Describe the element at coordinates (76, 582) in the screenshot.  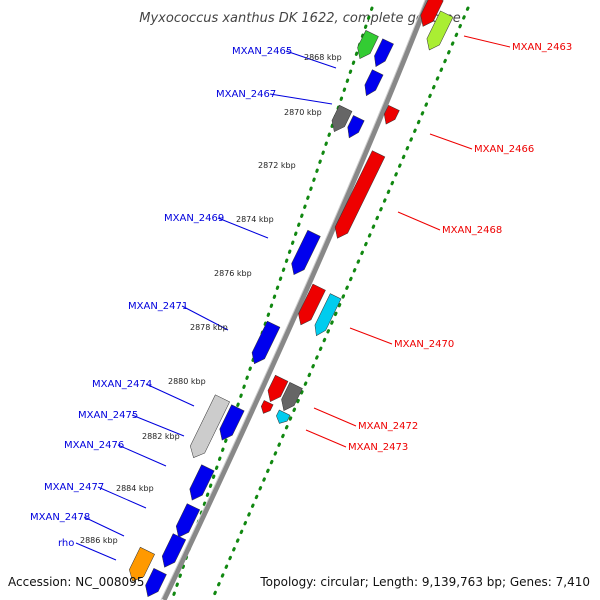
I see `accession-text: Accession: NC_008095` at that location.